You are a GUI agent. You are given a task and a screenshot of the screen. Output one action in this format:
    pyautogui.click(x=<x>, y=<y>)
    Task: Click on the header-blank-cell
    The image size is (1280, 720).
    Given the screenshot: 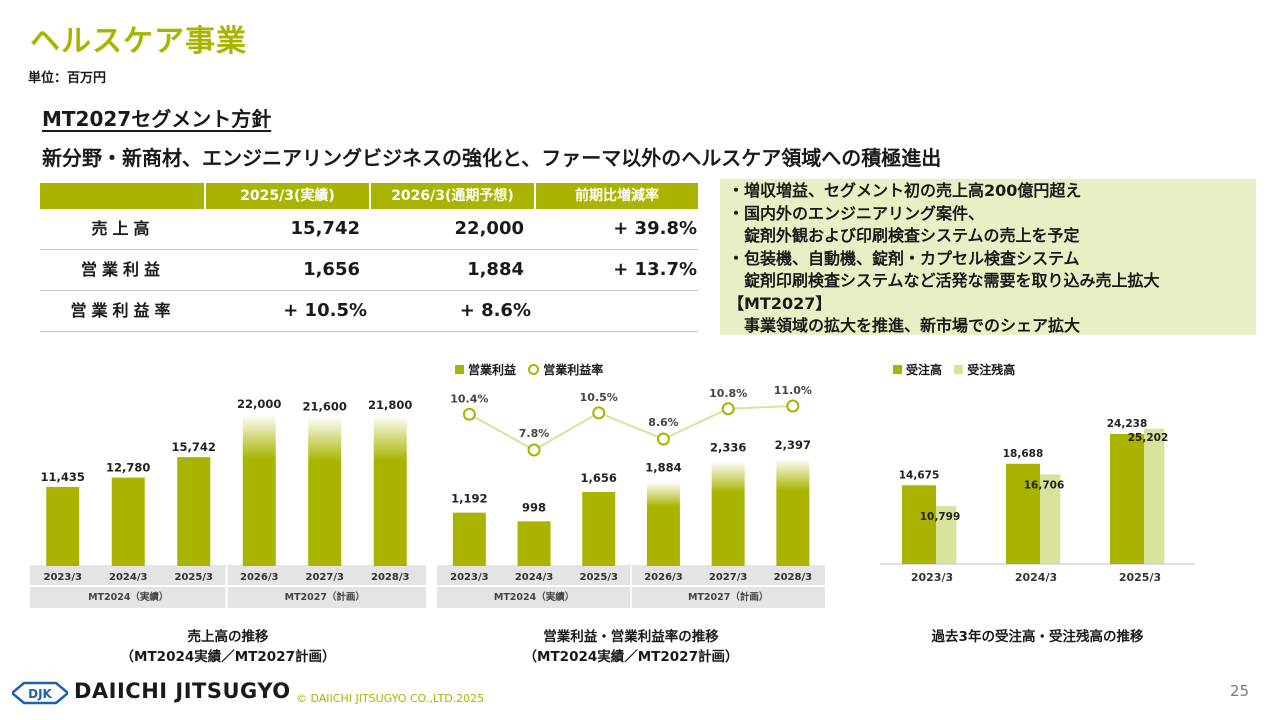 What is the action you would take?
    pyautogui.click(x=122, y=196)
    